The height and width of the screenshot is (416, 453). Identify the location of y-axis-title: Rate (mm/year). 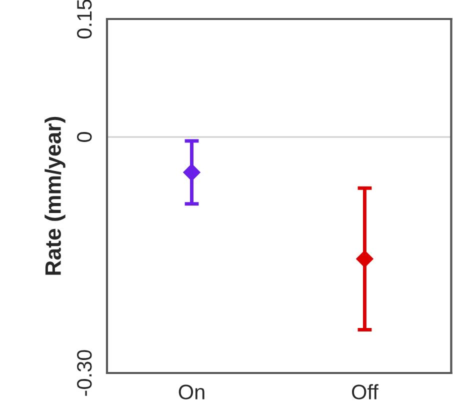
(55, 195).